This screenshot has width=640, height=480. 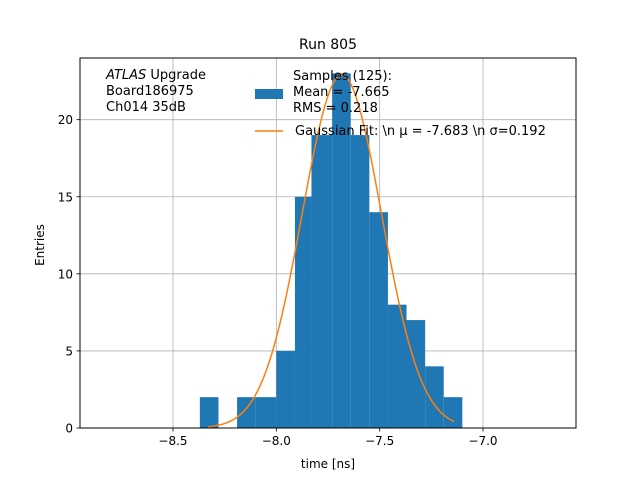 I want to click on annotation-italic-text: ATLAS, so click(x=125, y=75).